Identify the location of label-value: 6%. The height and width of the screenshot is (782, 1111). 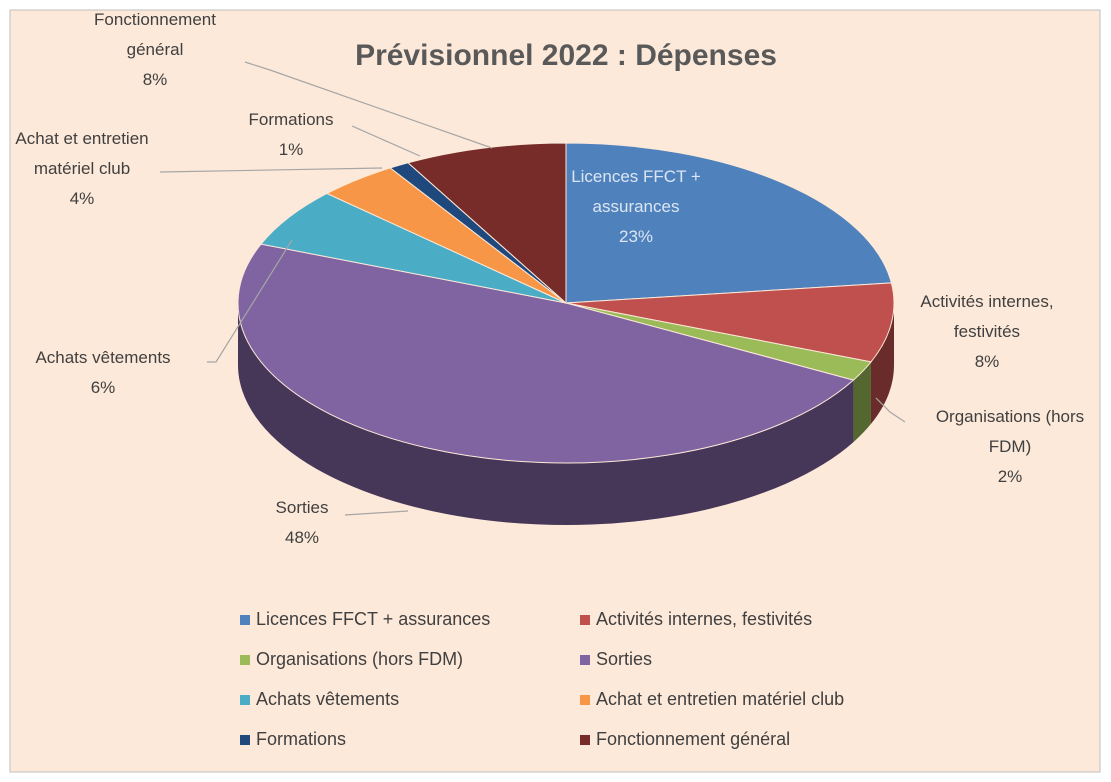
(103, 387).